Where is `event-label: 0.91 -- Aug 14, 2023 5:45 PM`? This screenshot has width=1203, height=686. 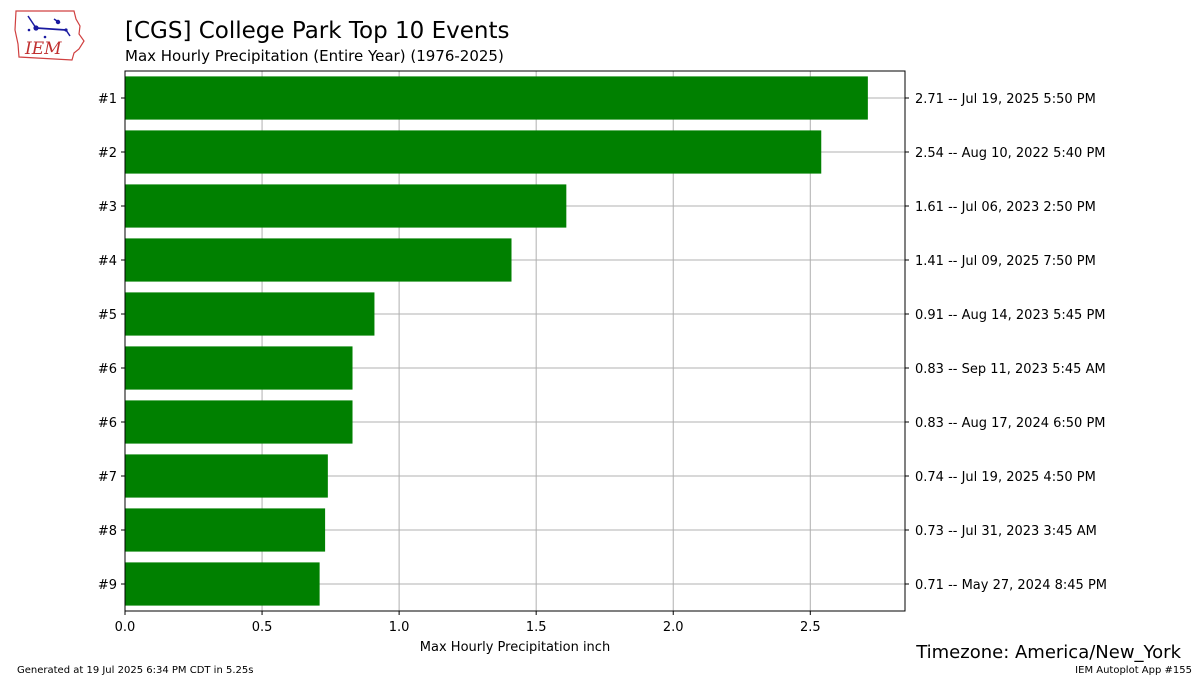
event-label: 0.91 -- Aug 14, 2023 5:45 PM is located at coordinates (1010, 315).